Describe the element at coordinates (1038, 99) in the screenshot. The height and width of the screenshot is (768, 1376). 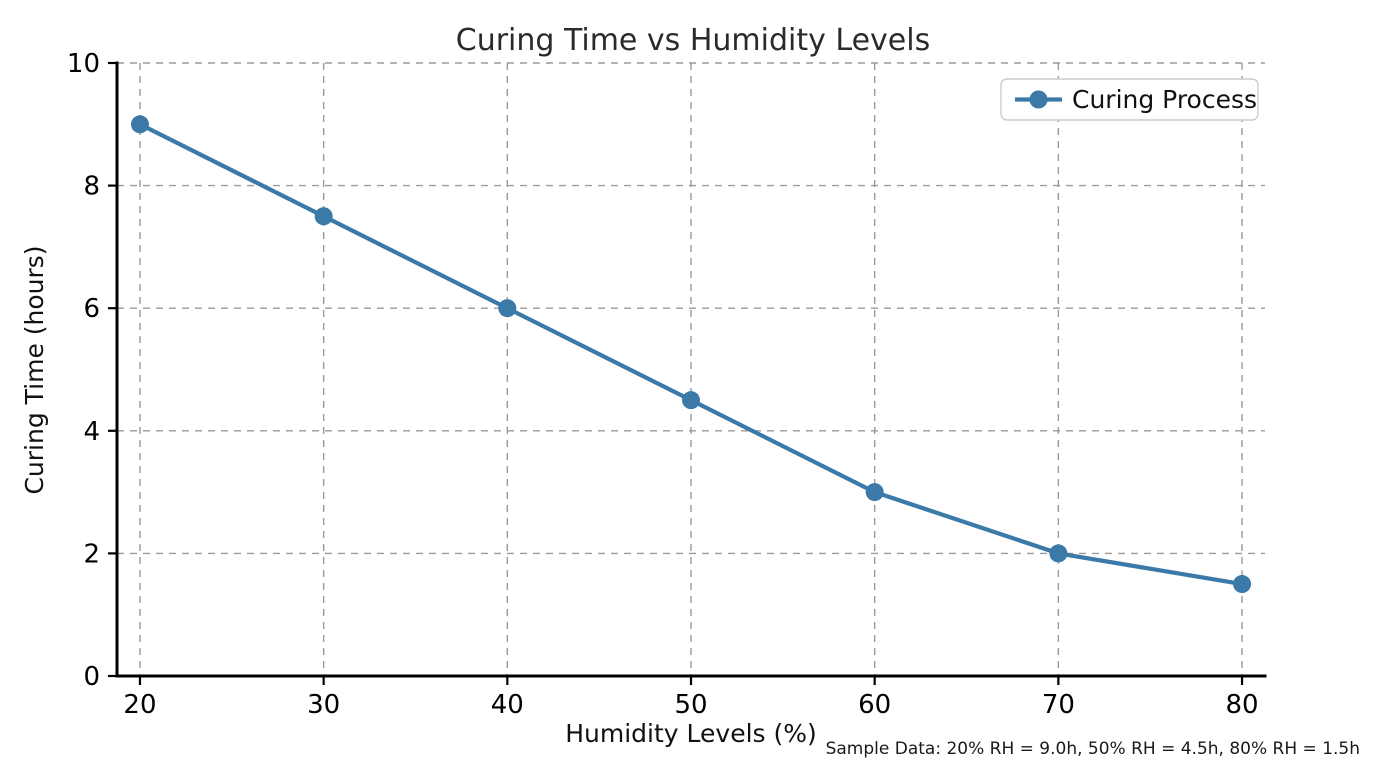
I see `legend-marker-swatch` at that location.